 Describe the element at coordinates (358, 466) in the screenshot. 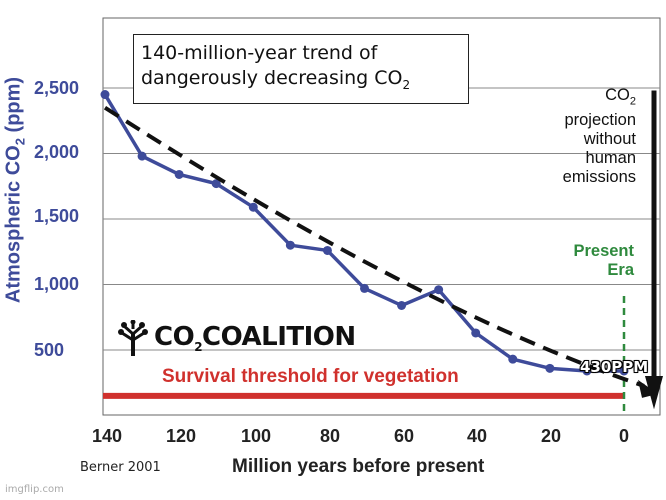

I see `x-axis-label: Million years before present` at that location.